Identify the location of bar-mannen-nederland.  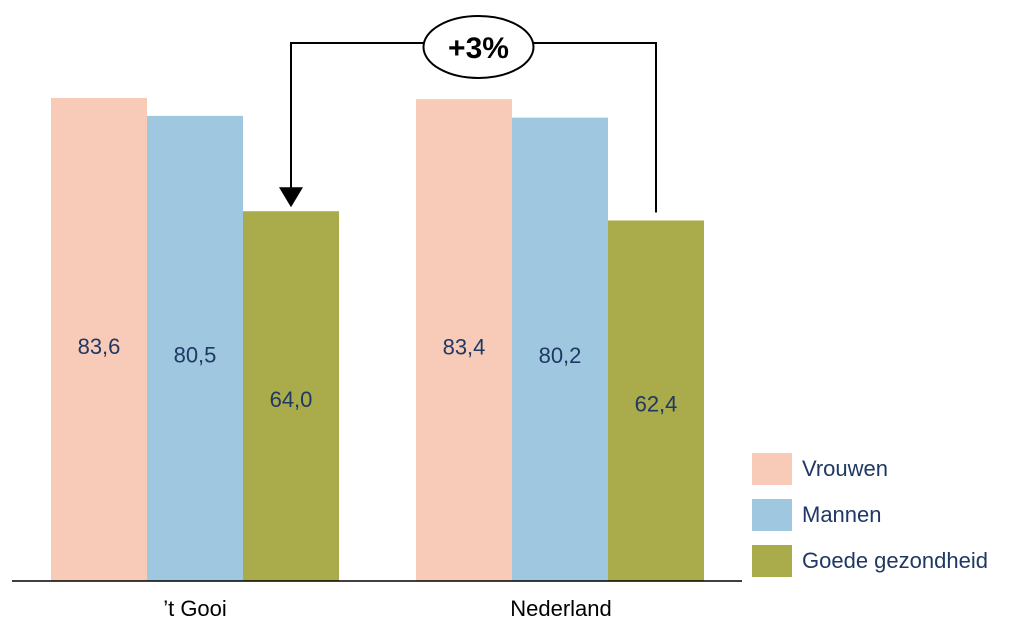
(560, 349).